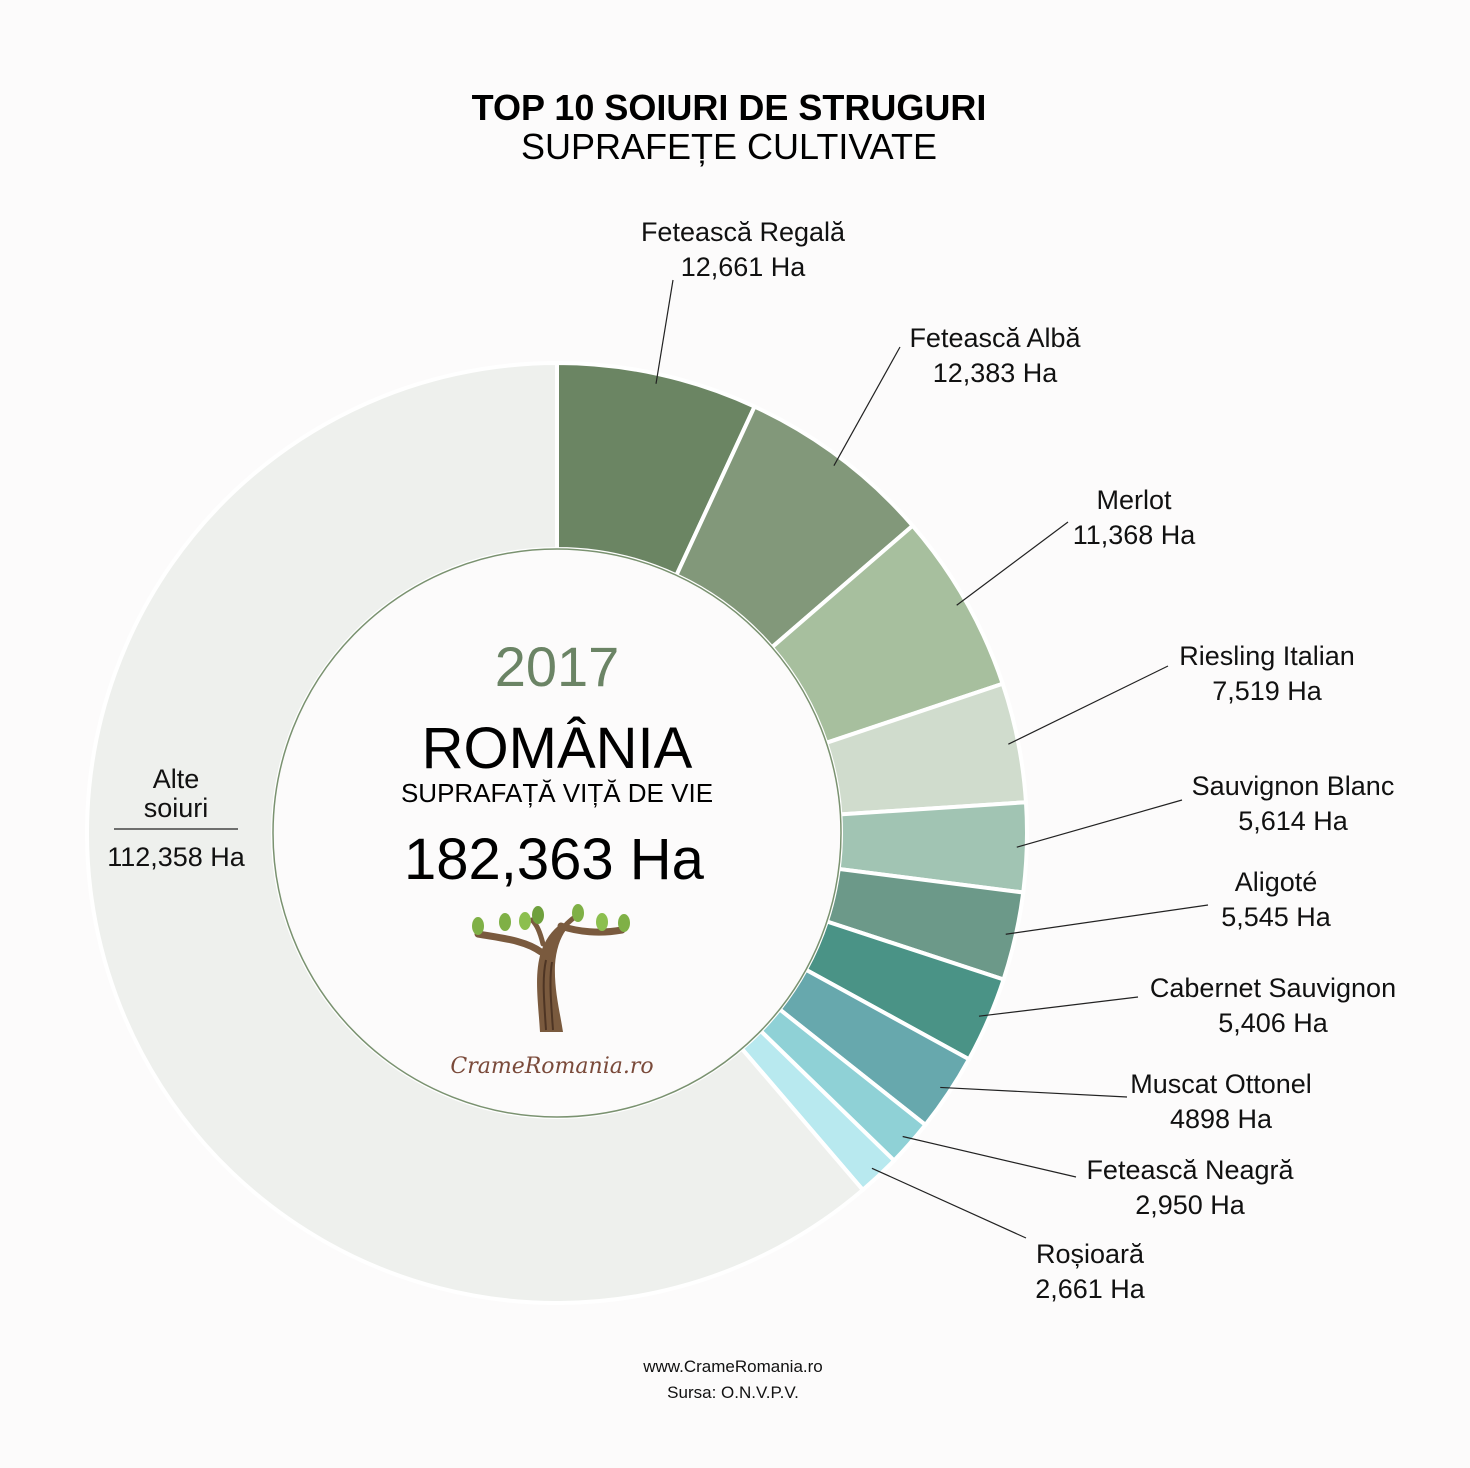 Image resolution: width=1470 pixels, height=1468 pixels. What do you see at coordinates (1135, 535) in the screenshot?
I see `slice-value-label: 11,368 Ha` at bounding box center [1135, 535].